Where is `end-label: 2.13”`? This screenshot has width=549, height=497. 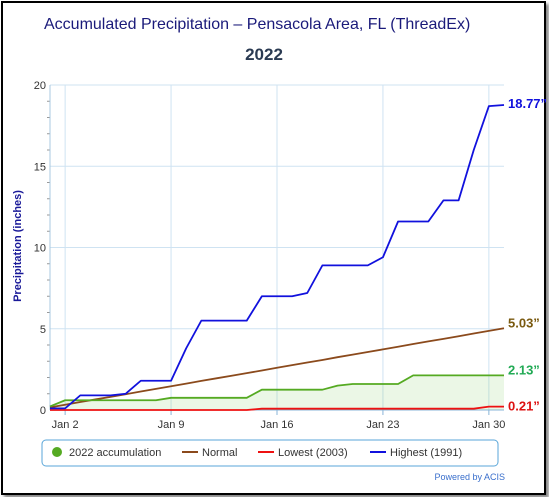
end-label: 2.13” is located at coordinates (524, 369).